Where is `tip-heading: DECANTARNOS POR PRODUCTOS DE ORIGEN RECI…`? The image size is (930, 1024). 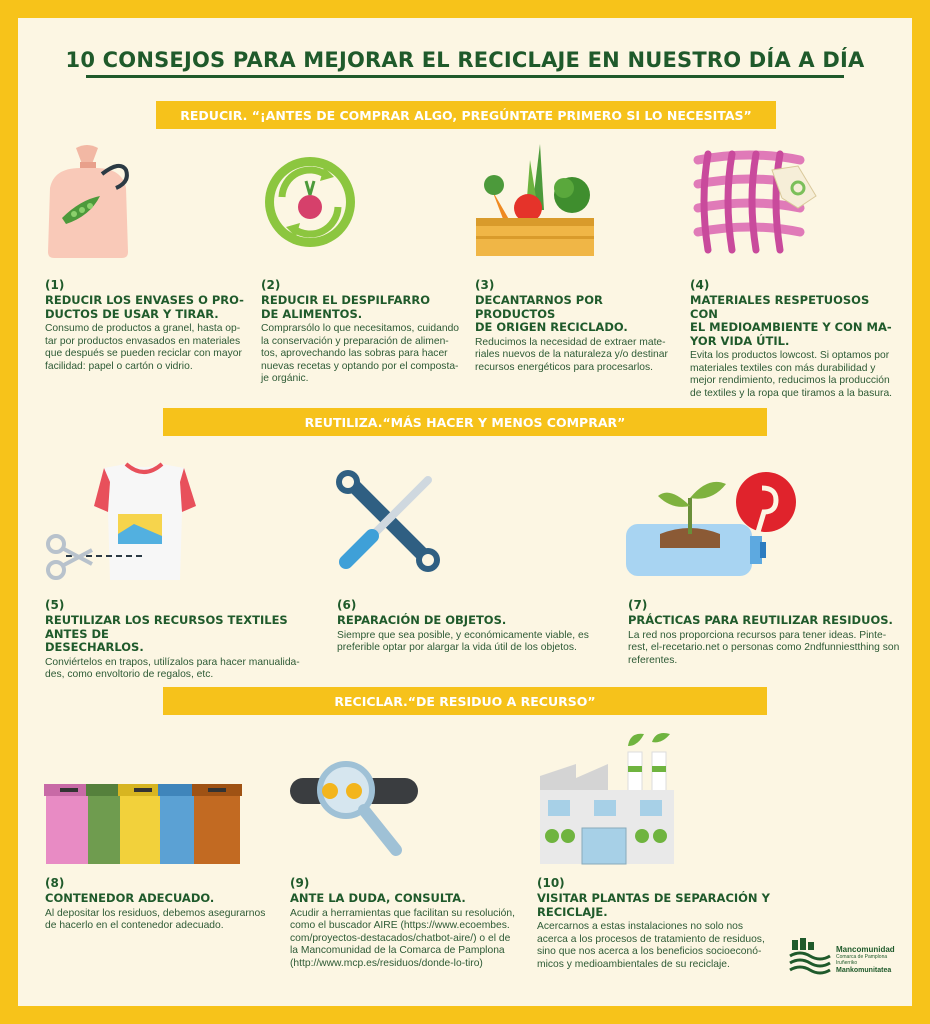
tip-heading: DECANTARNOS POR PRODUCTOS DE ORIGEN RECI… is located at coordinates (551, 313).